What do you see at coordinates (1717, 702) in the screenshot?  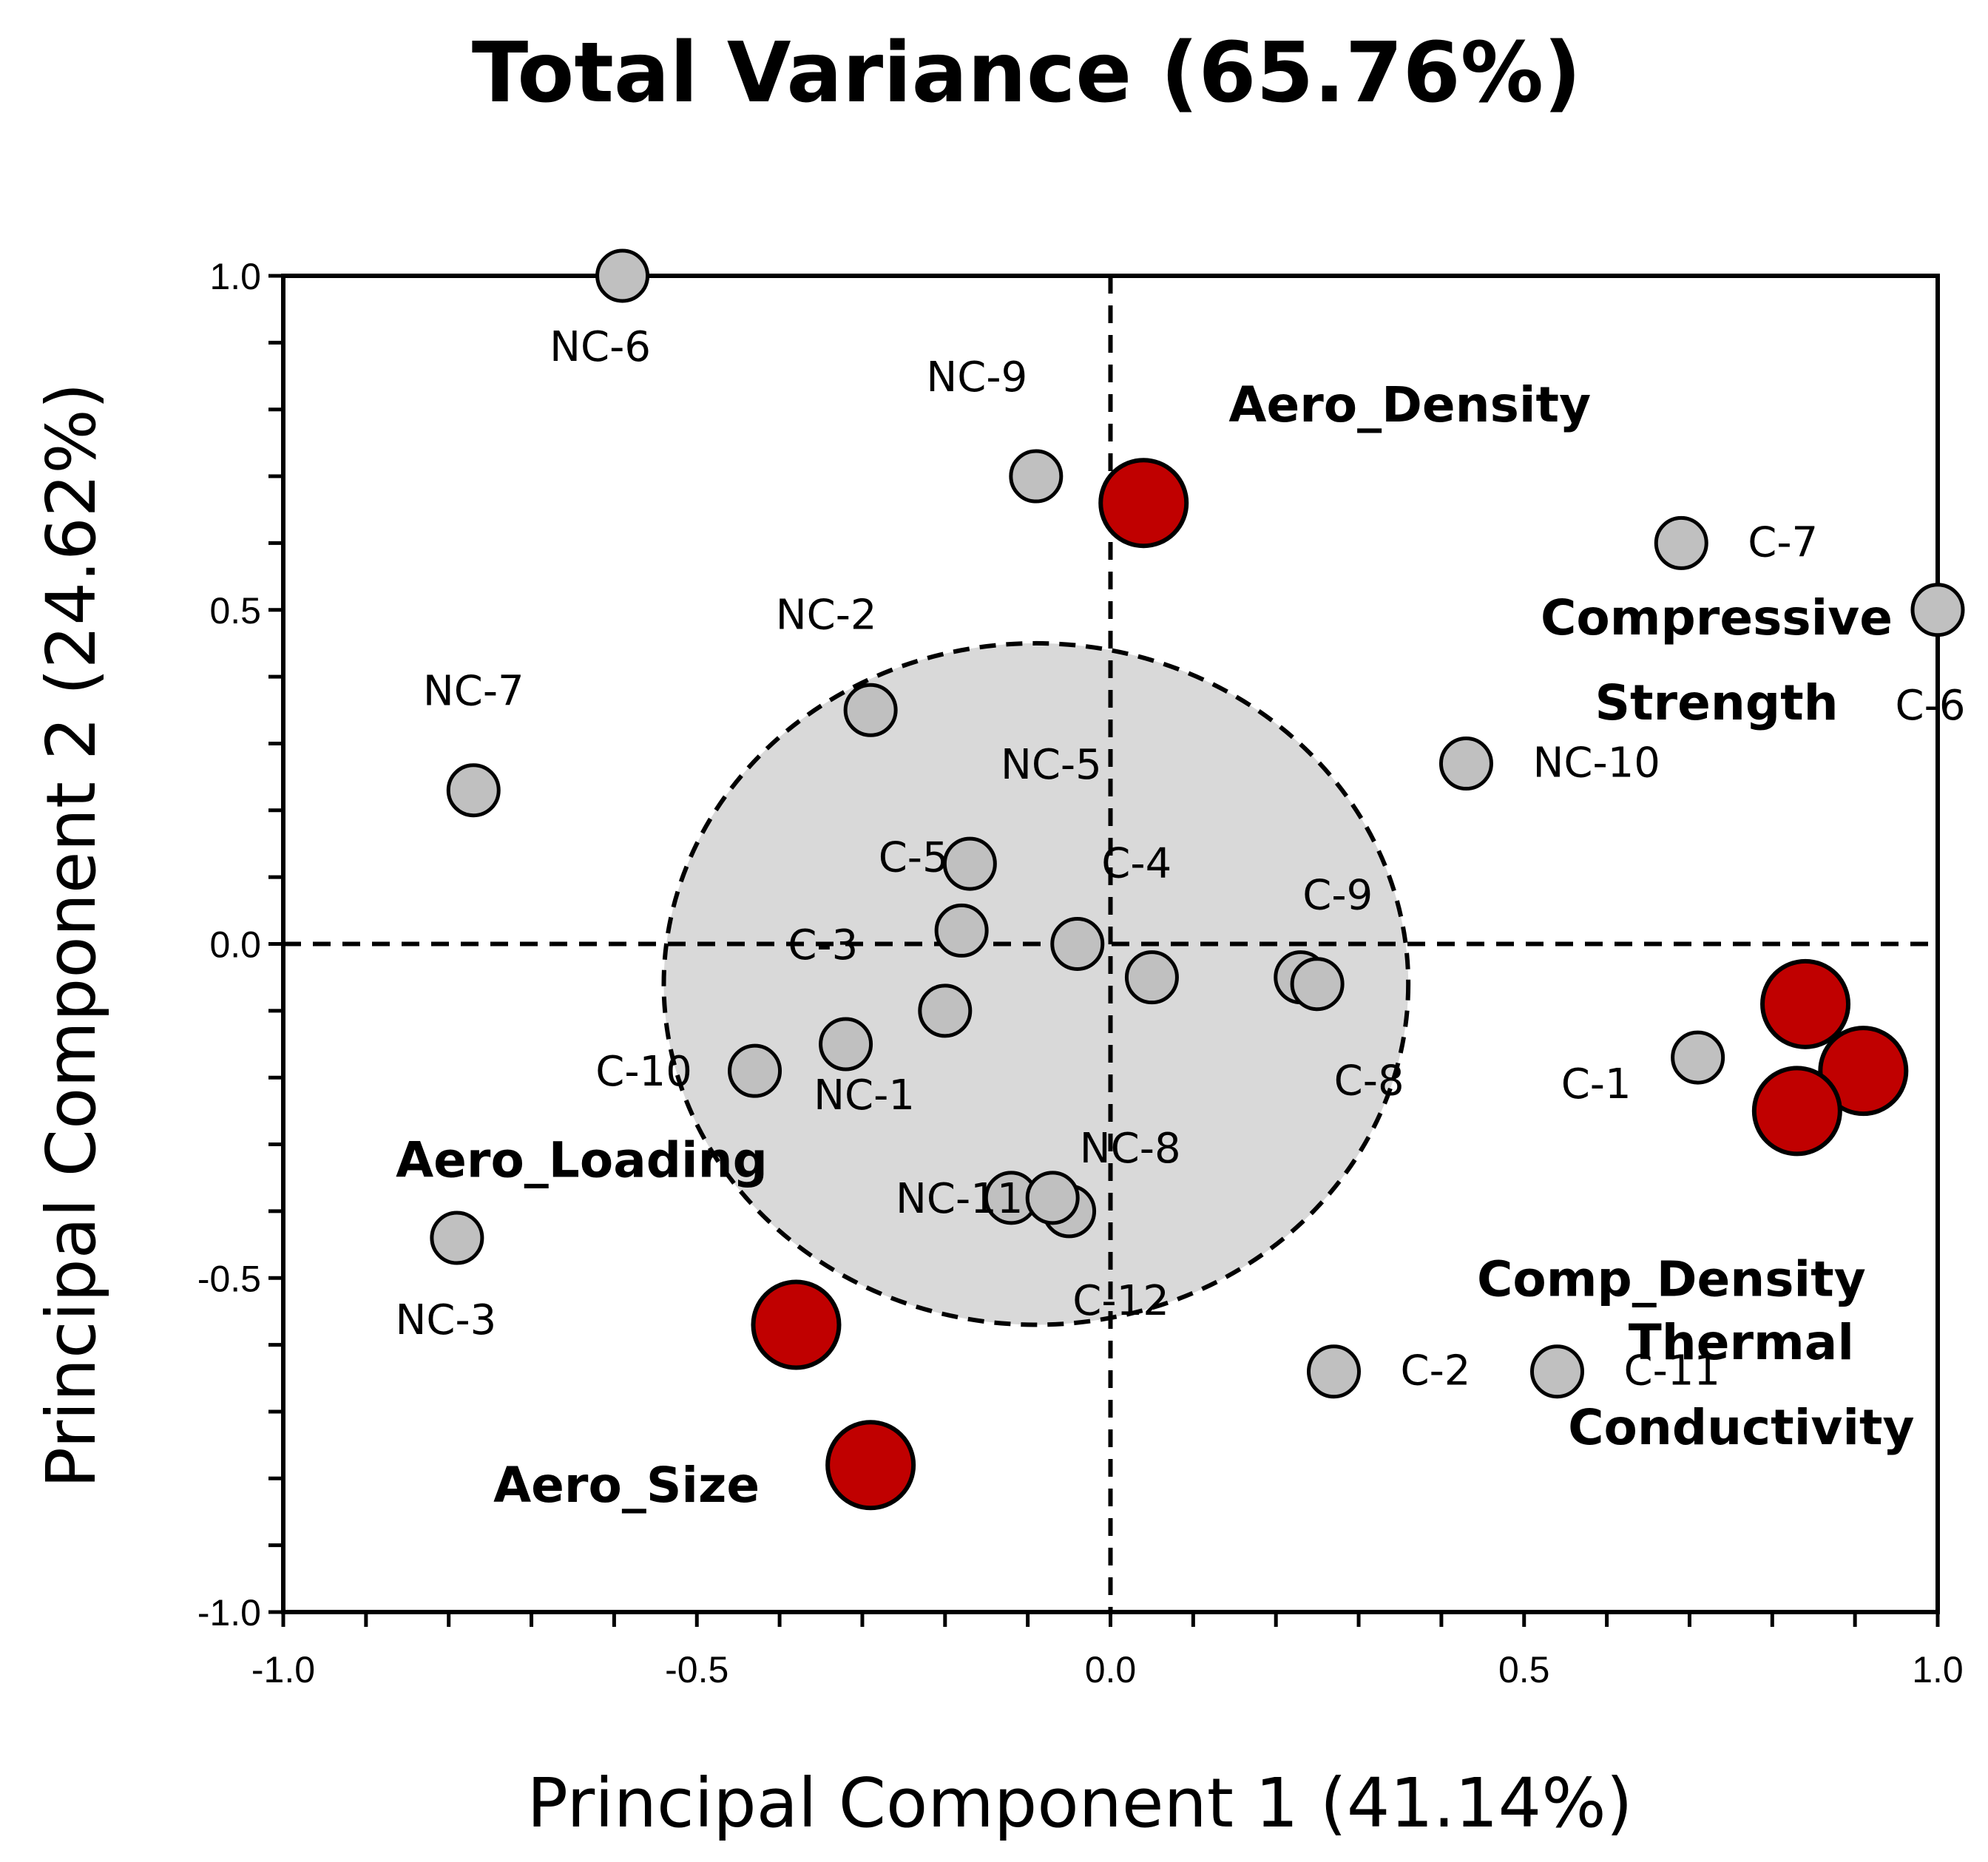 I see `variable-label: Strength` at bounding box center [1717, 702].